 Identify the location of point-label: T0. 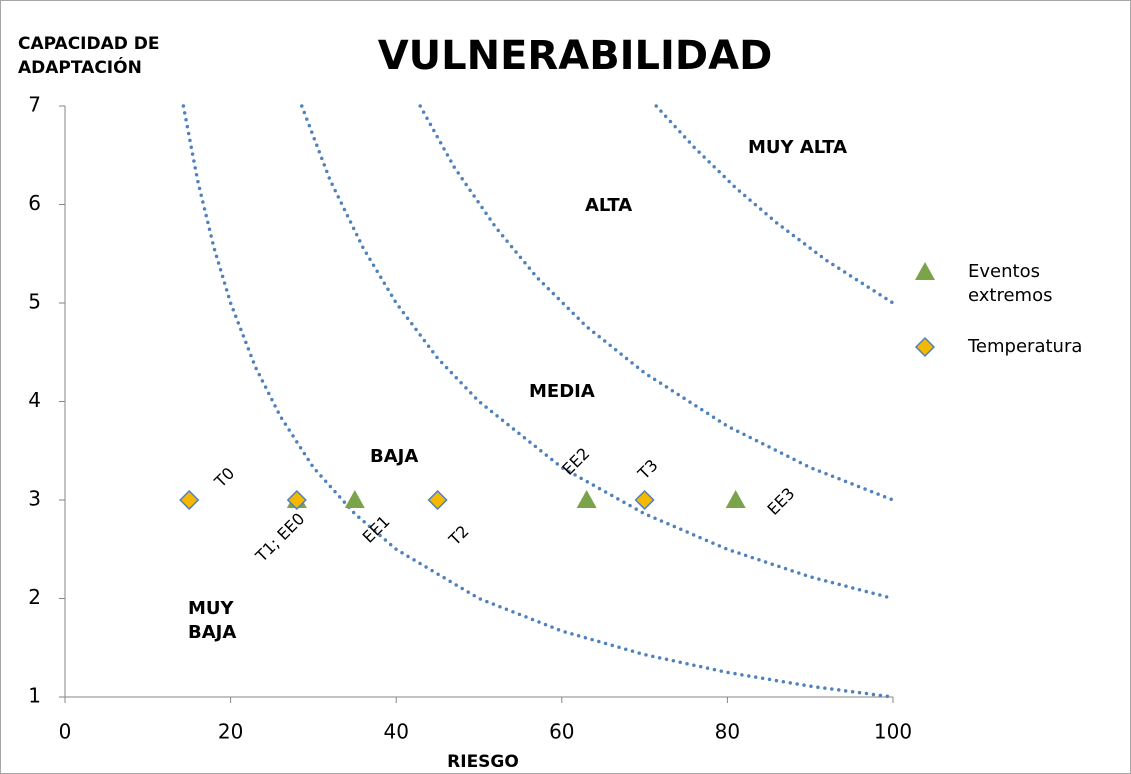
(224, 478).